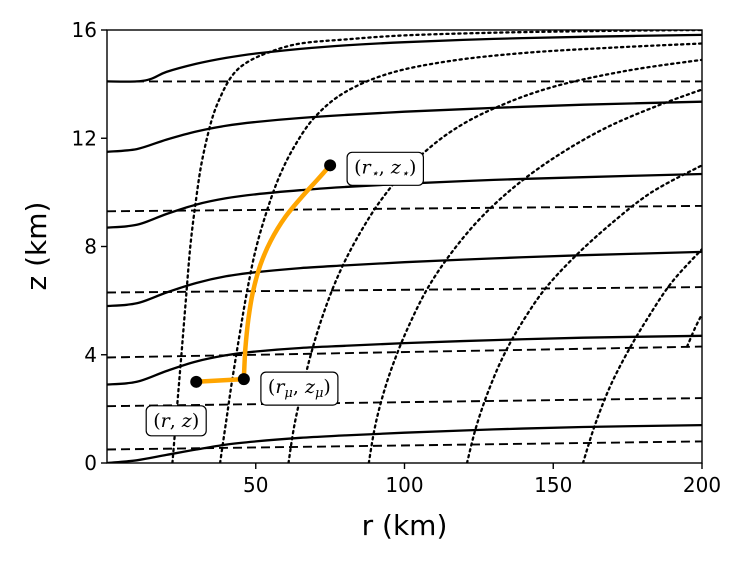 Image resolution: width=747 pixels, height=561 pixels. I want to click on y-tick-label-16: 16, so click(84, 30).